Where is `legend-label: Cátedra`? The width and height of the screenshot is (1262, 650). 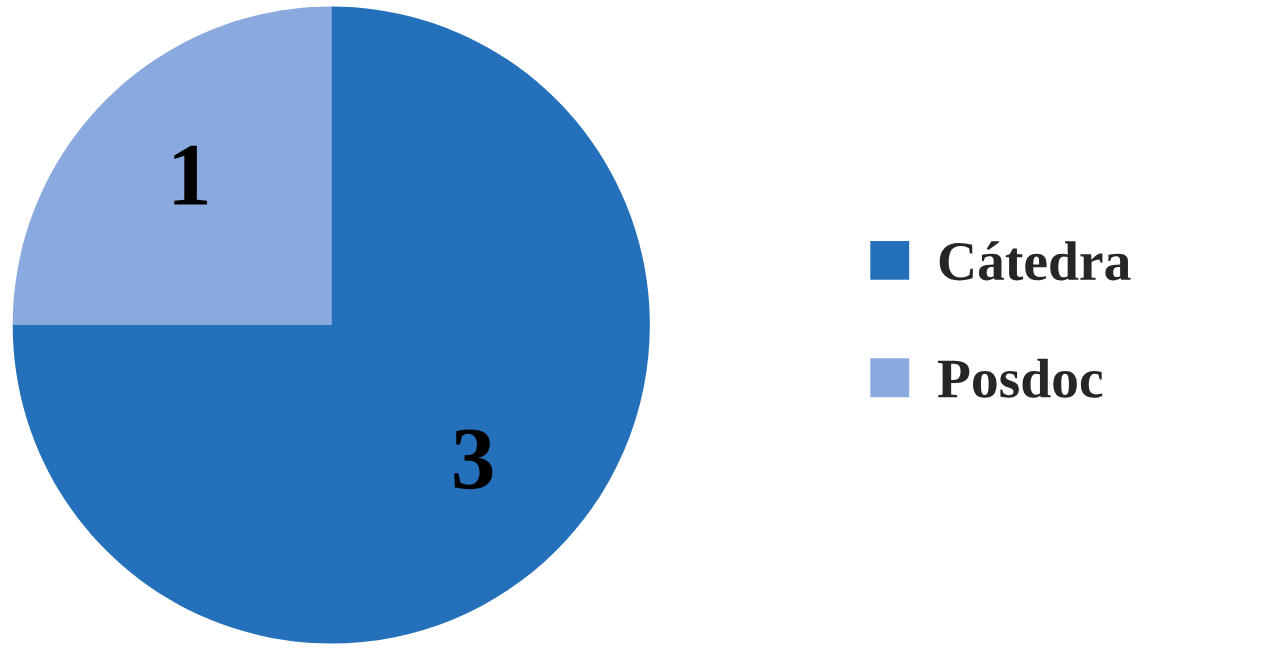
legend-label: Cátedra is located at coordinates (1035, 261).